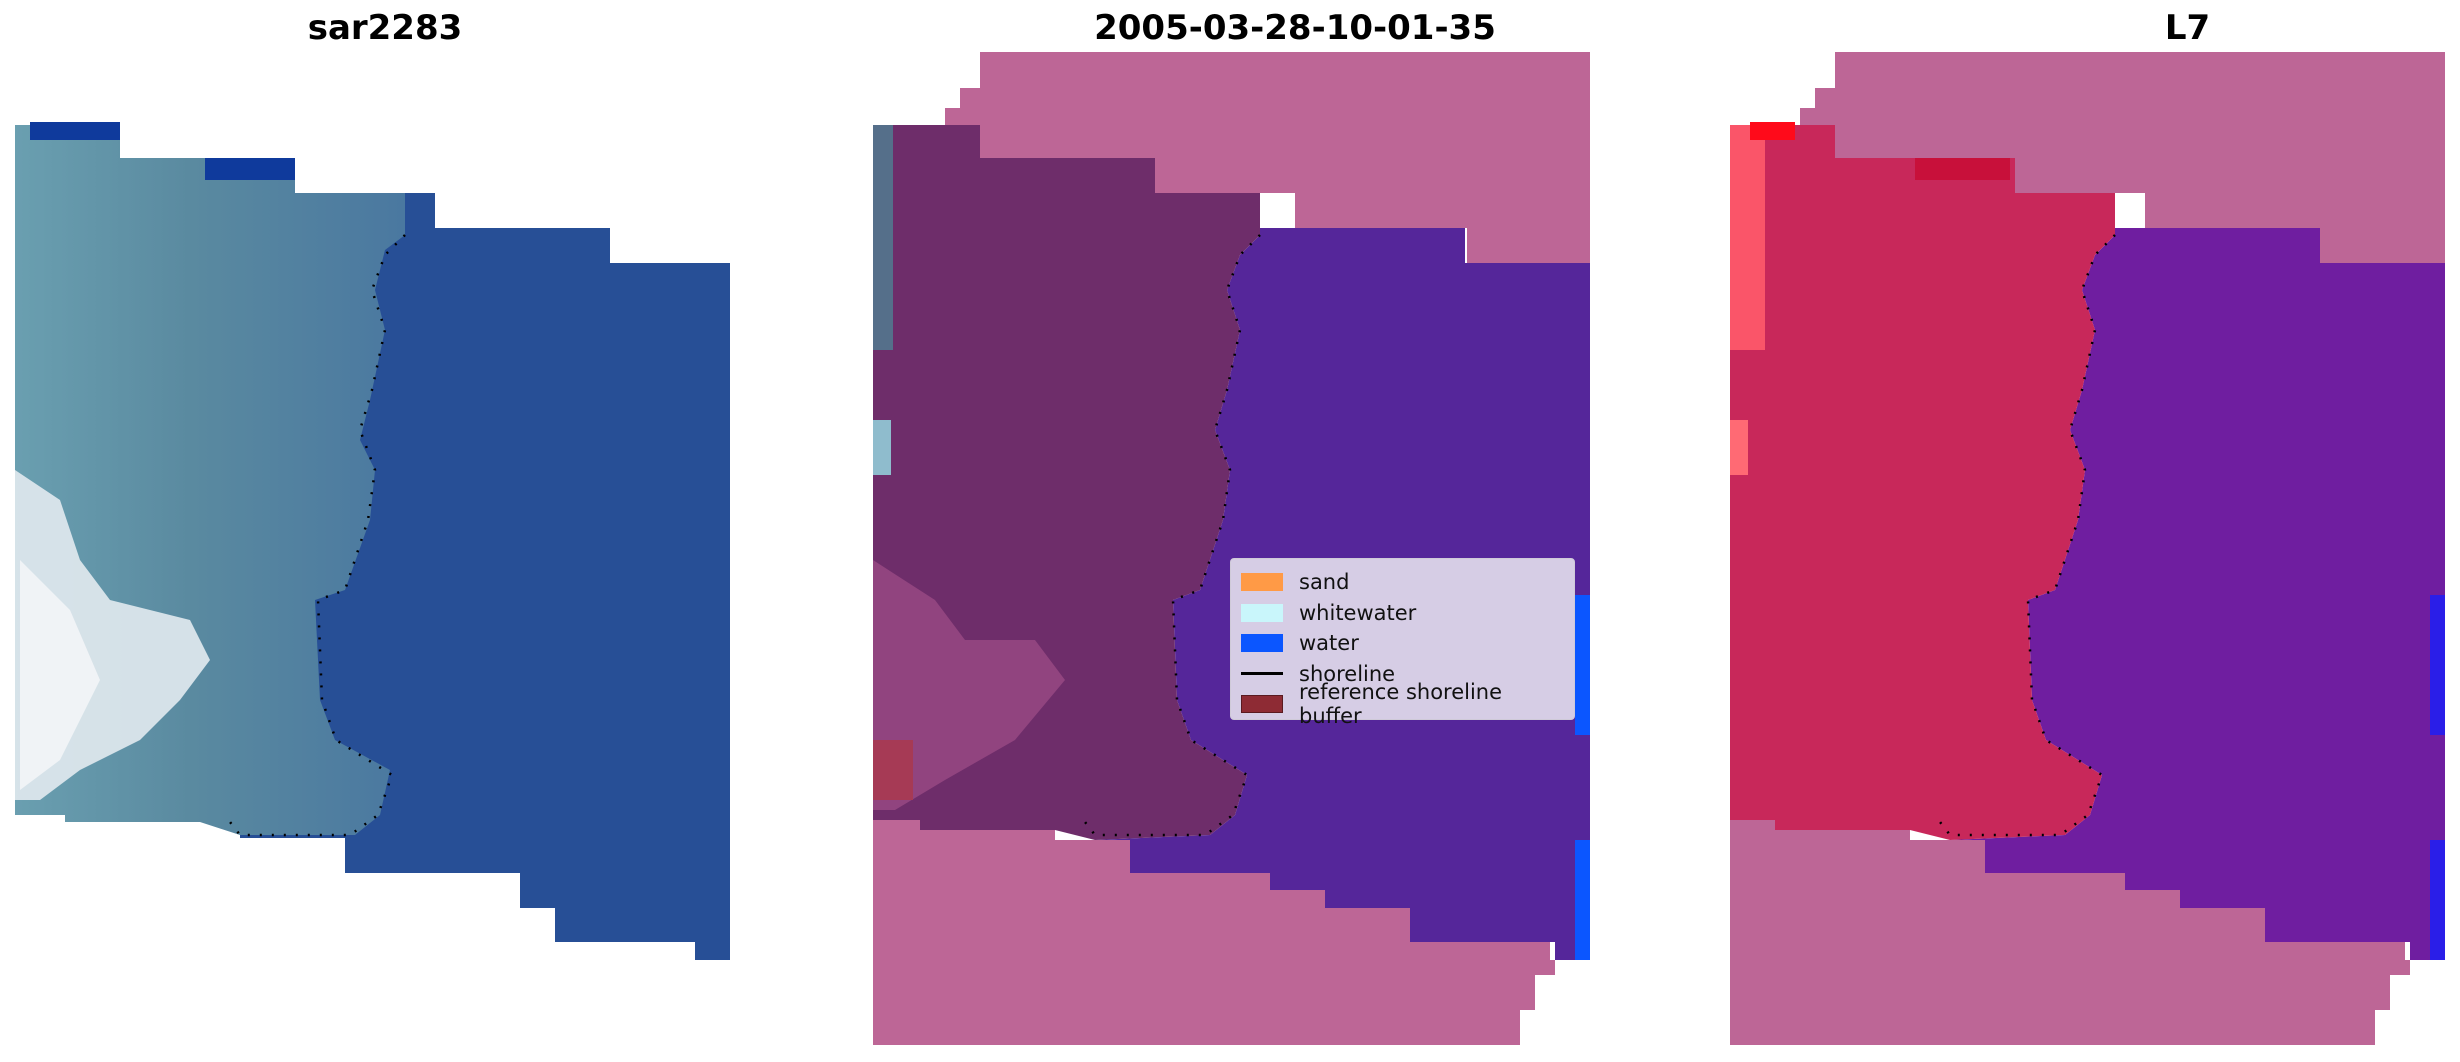  I want to click on panel-title-rgb: sar2283, so click(385, 28).